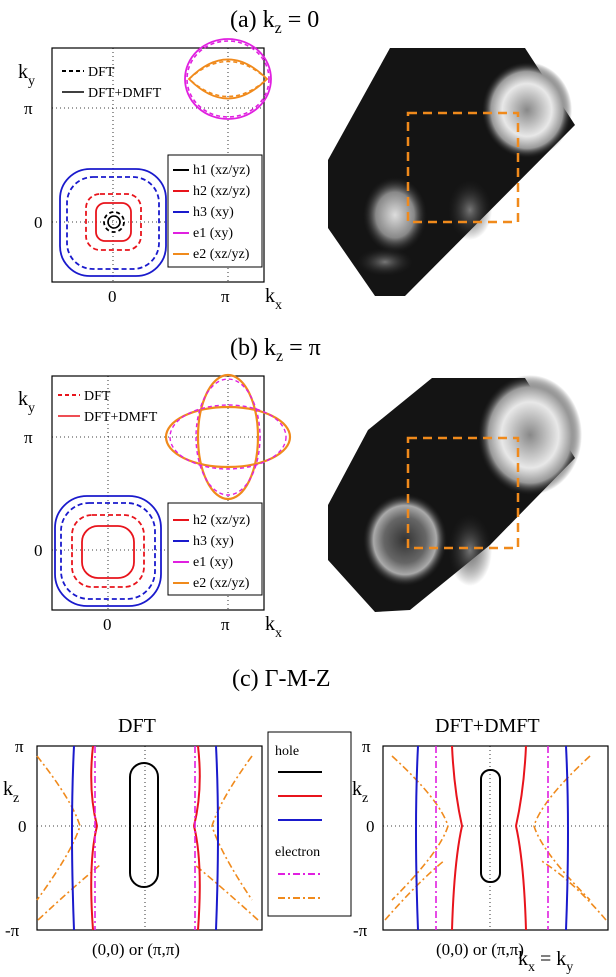  Describe the element at coordinates (281, 679) in the screenshot. I see `panel-c-title: (c) Γ-M-Z` at that location.